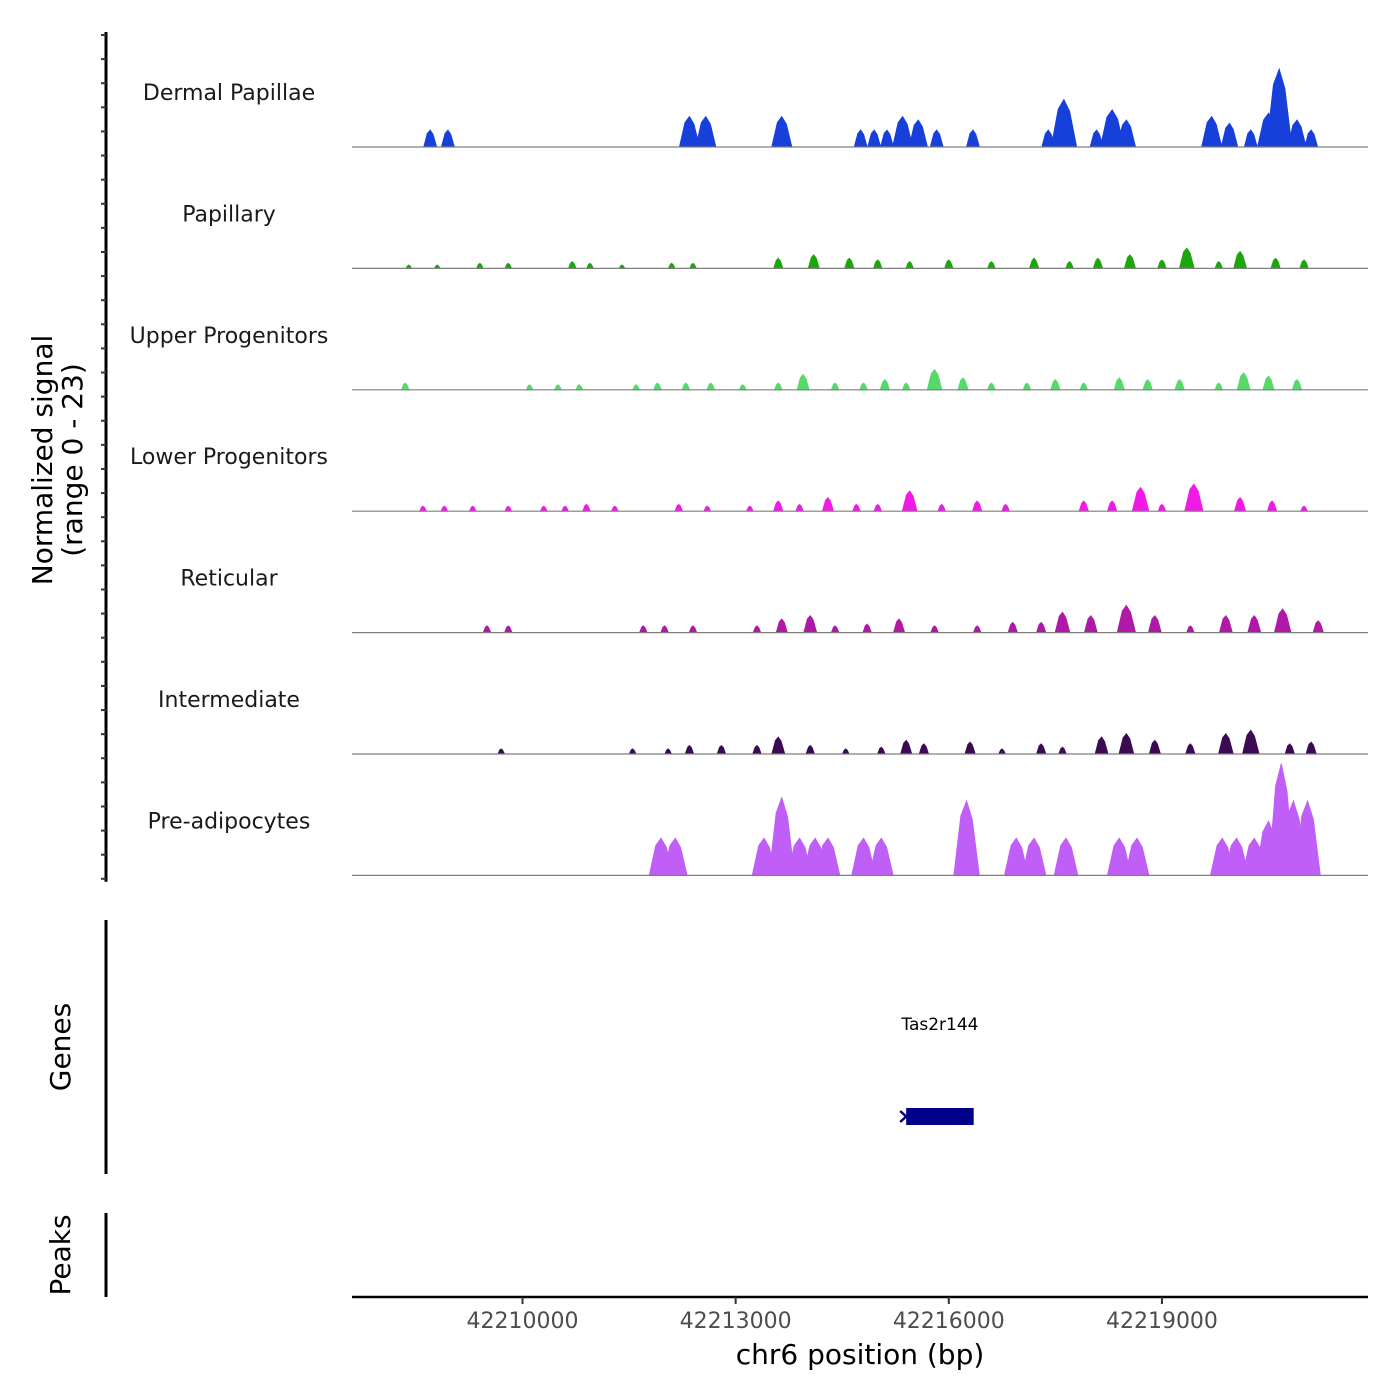 The width and height of the screenshot is (1400, 1400). What do you see at coordinates (229, 457) in the screenshot?
I see `track-label: Lower Progenitors` at bounding box center [229, 457].